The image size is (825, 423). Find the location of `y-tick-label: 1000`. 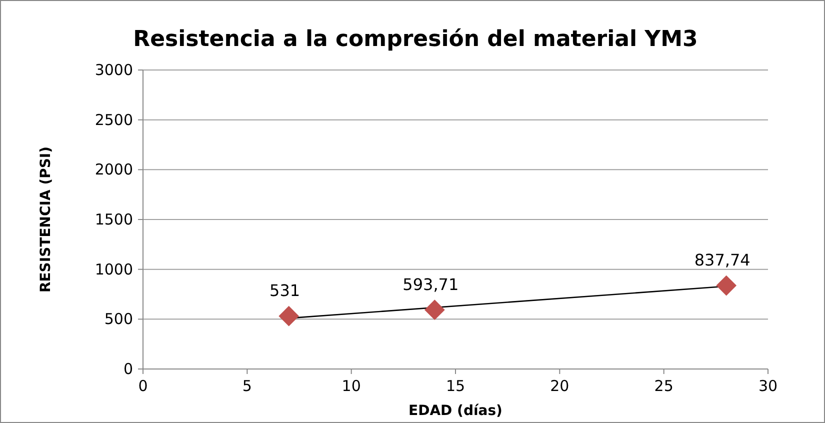

y-tick-label: 1000 is located at coordinates (113, 269).